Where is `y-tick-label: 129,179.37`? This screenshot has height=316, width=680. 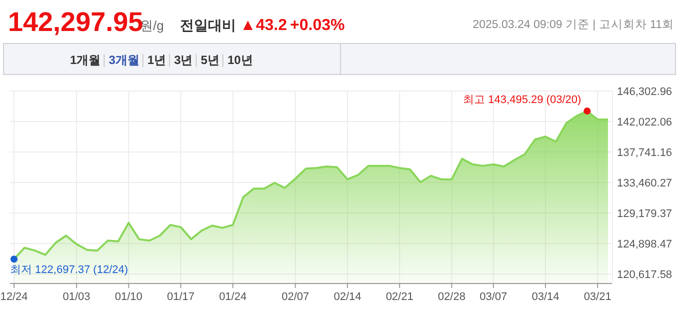
y-tick-label: 129,179.37 is located at coordinates (644, 214).